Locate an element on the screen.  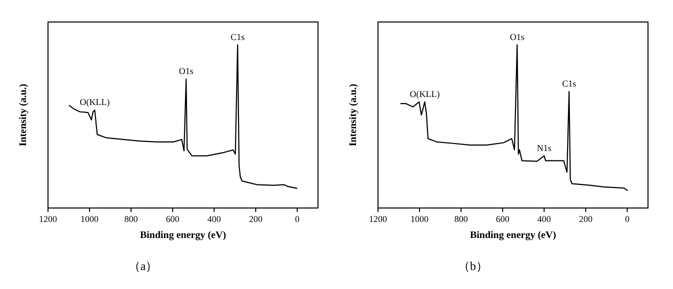
annotation: N1s is located at coordinates (544, 147).